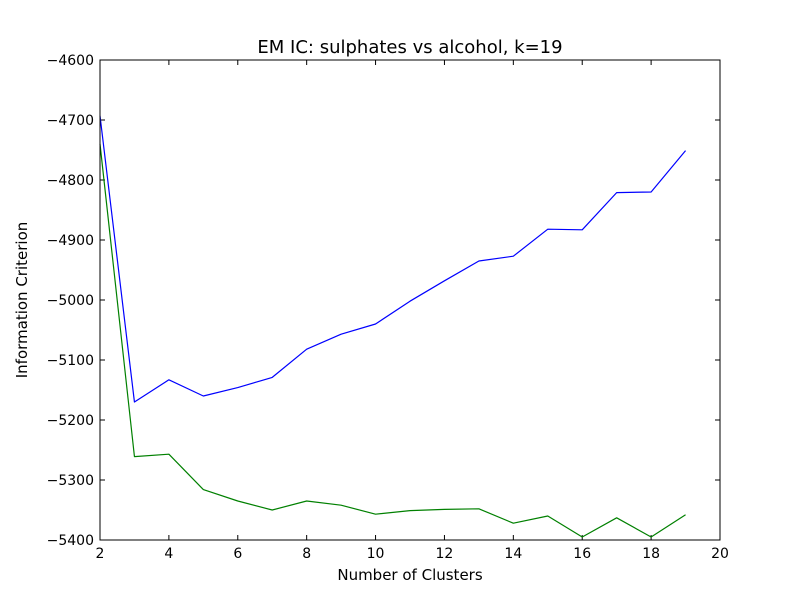  Describe the element at coordinates (70, 121) in the screenshot. I see `y-tick-label: −4700` at that location.